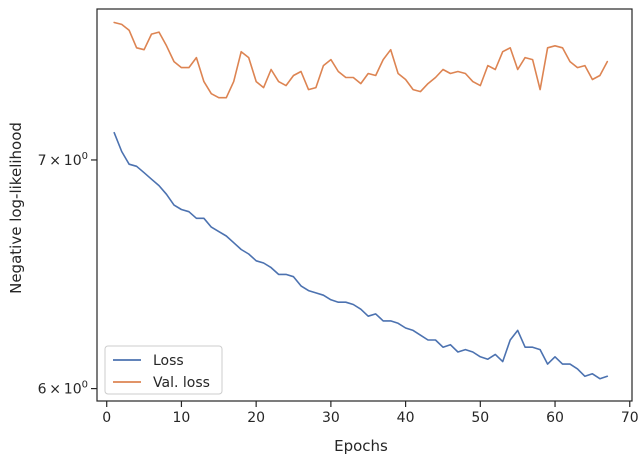 The width and height of the screenshot is (643, 463). I want to click on legend-label: Loss, so click(168, 361).